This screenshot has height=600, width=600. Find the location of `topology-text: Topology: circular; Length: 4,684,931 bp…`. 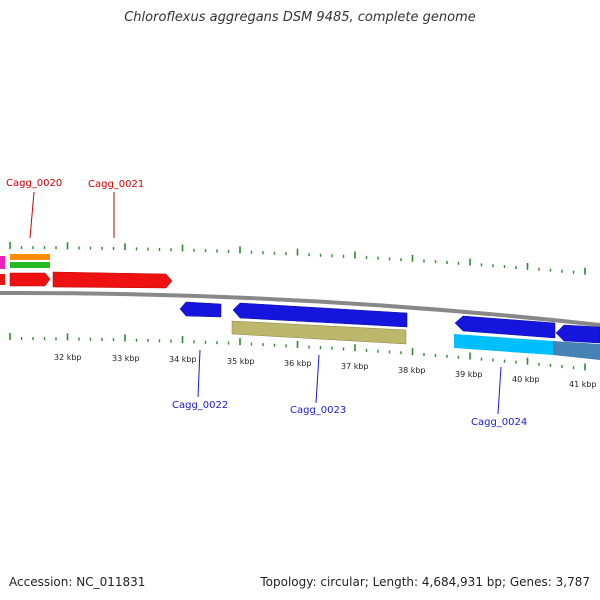

topology-text: Topology: circular; Length: 4,684,931 bp… is located at coordinates (425, 582).